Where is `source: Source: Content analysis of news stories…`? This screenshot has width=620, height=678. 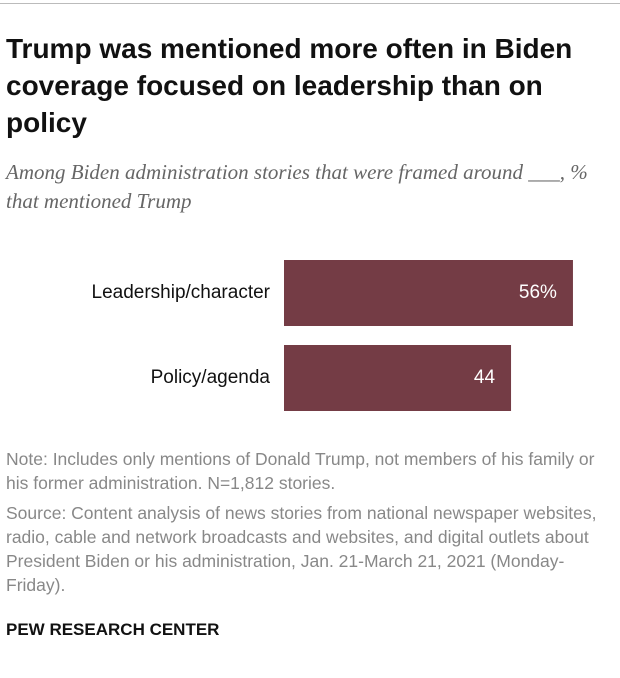 source: Source: Content analysis of news stories… is located at coordinates (301, 549).